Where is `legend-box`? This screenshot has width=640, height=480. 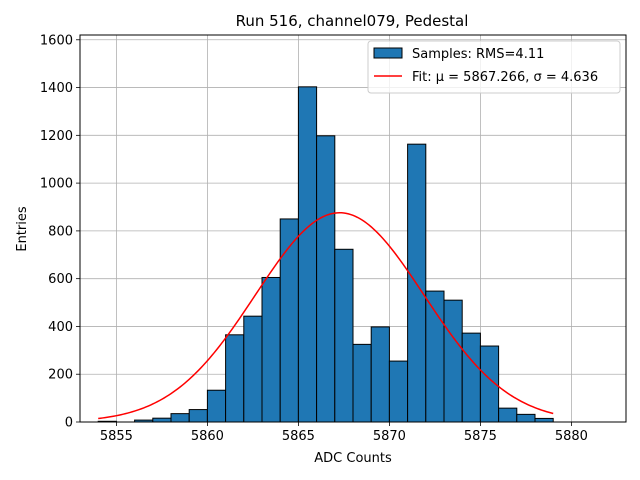 legend-box is located at coordinates (494, 67).